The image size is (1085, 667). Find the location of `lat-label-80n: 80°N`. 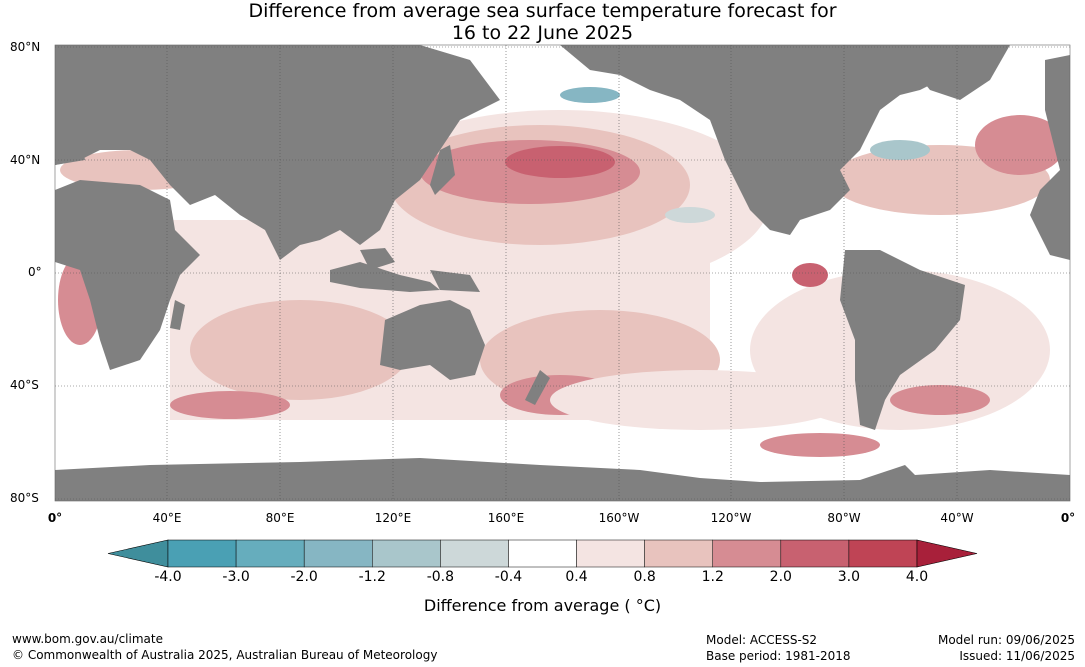

lat-label-80n: 80°N is located at coordinates (25, 47).